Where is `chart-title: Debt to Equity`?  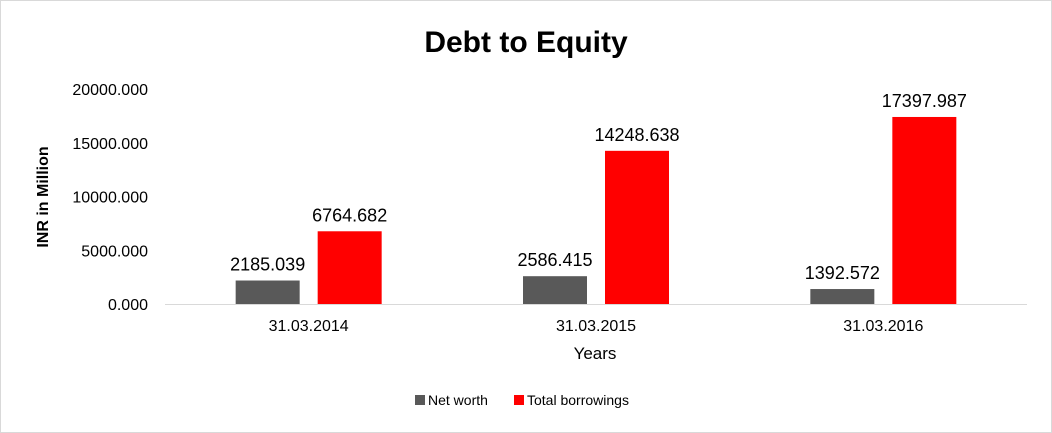 chart-title: Debt to Equity is located at coordinates (526, 42).